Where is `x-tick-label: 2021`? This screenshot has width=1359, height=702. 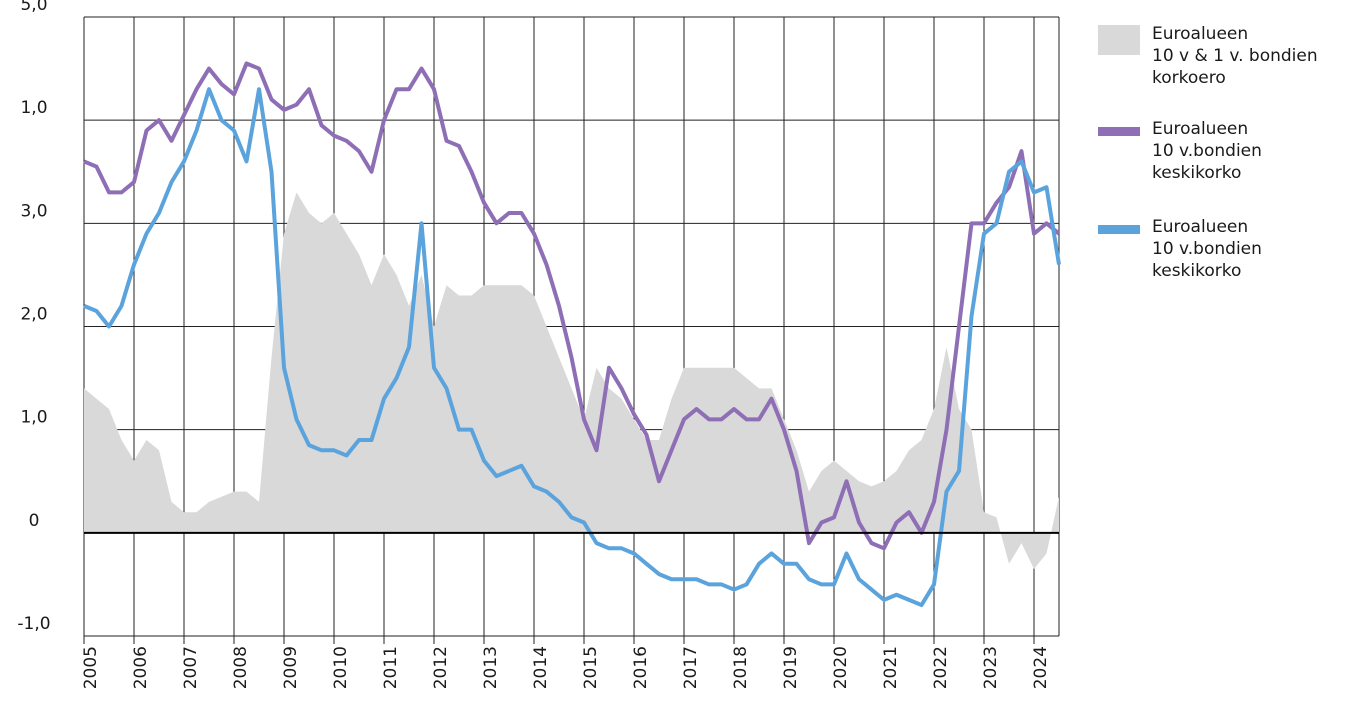
x-tick-label: 2021 is located at coordinates (891, 667).